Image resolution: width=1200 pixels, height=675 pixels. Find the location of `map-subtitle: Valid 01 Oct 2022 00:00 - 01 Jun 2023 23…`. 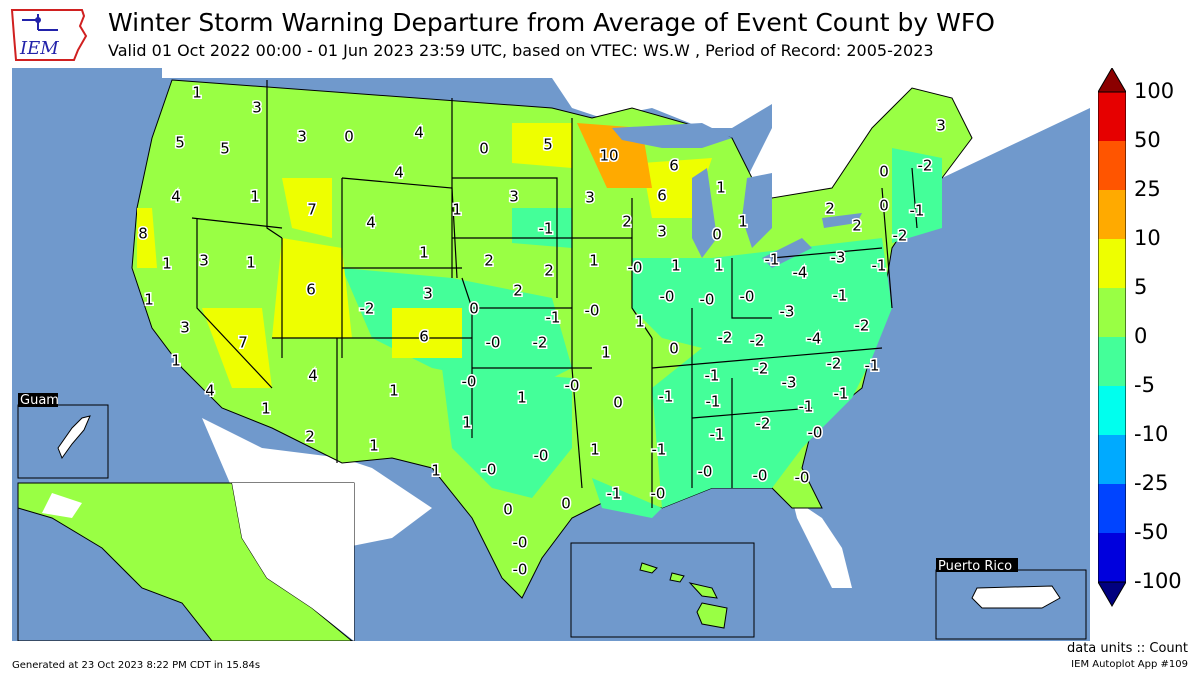

map-subtitle: Valid 01 Oct 2022 00:00 - 01 Jun 2023 23… is located at coordinates (521, 50).